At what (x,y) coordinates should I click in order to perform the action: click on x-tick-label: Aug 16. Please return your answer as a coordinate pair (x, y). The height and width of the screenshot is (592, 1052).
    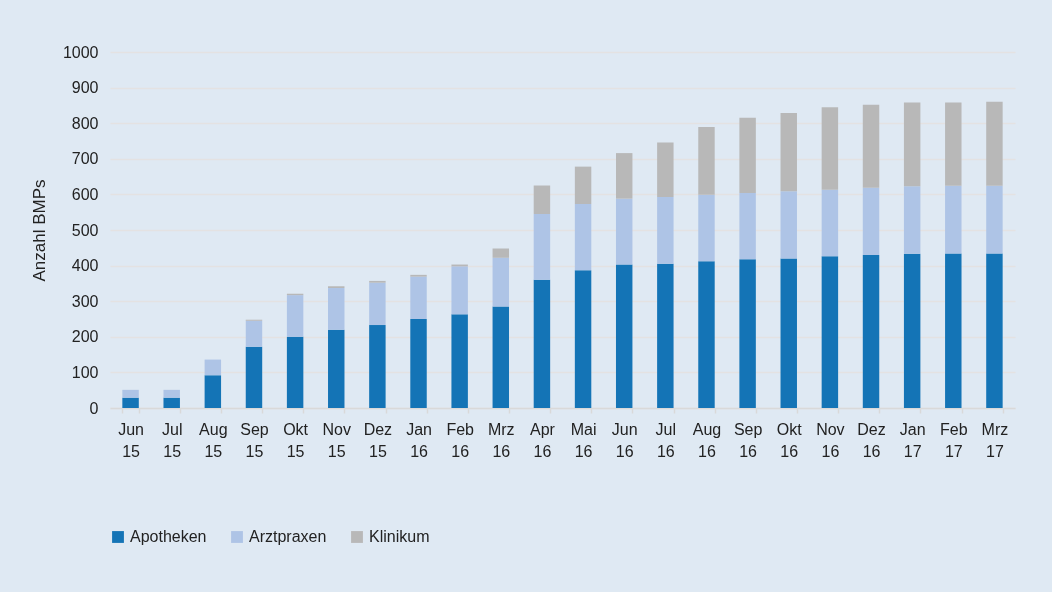
    Looking at the image, I should click on (707, 440).